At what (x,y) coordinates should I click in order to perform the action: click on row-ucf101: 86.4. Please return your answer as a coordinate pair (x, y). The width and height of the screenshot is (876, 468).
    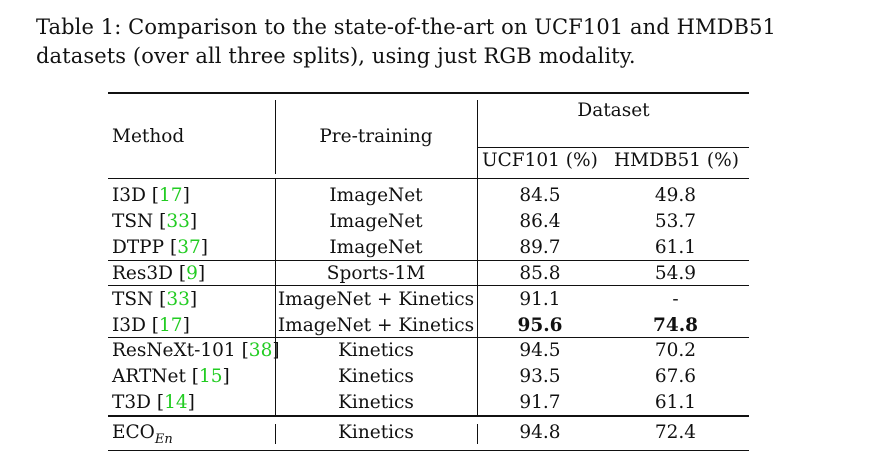
    Looking at the image, I should click on (540, 221).